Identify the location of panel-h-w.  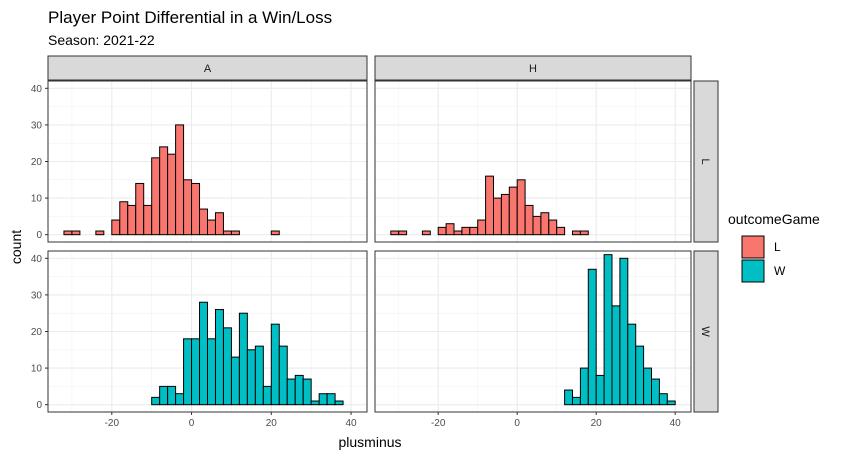
(533, 331).